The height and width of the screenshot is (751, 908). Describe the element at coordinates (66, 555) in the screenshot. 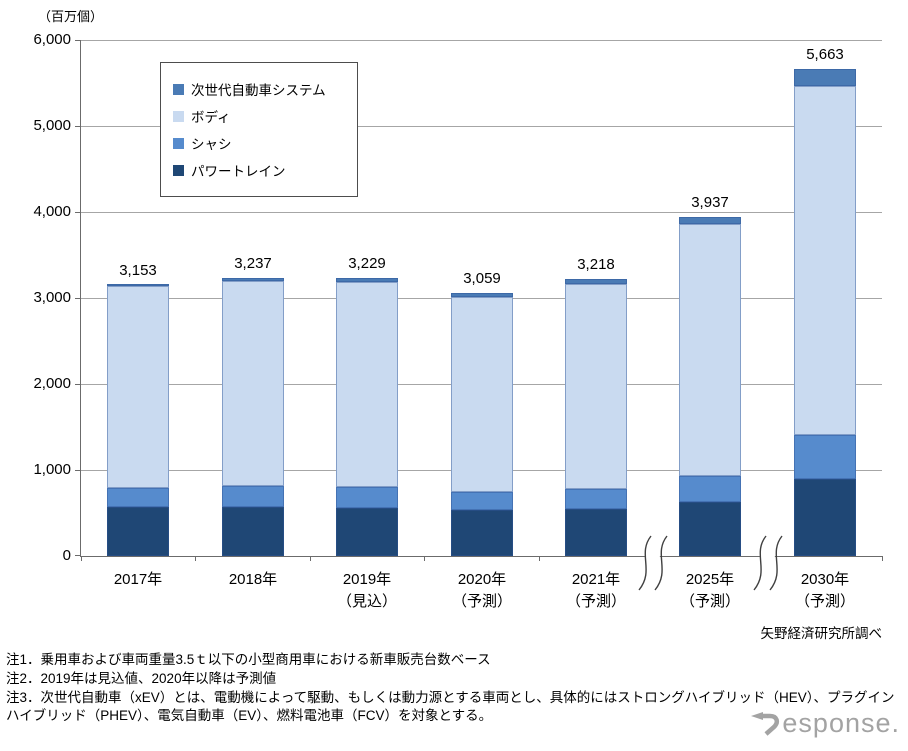

I see `y-axis-tick-label: 0` at that location.